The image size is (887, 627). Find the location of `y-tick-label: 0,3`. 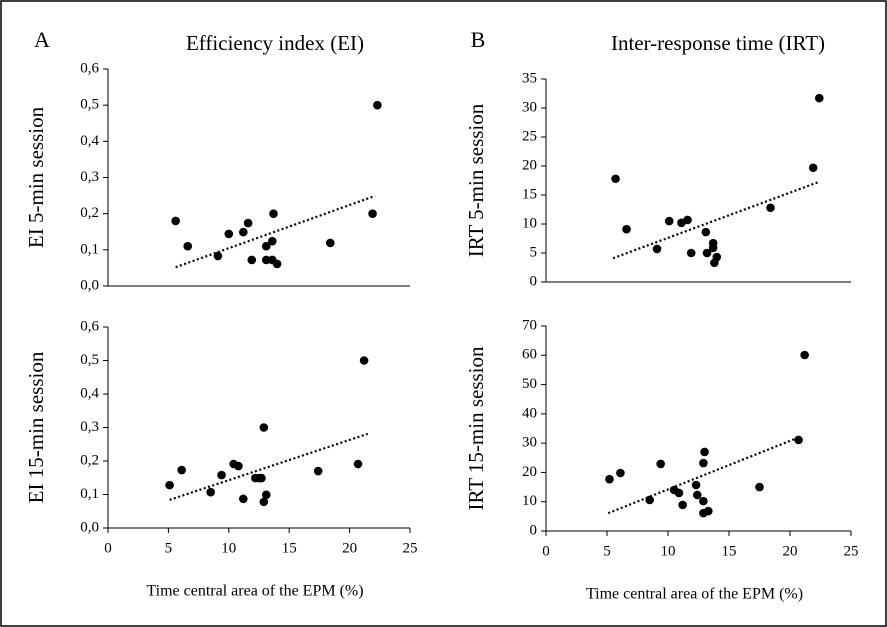

y-tick-label: 0,3 is located at coordinates (89, 427).